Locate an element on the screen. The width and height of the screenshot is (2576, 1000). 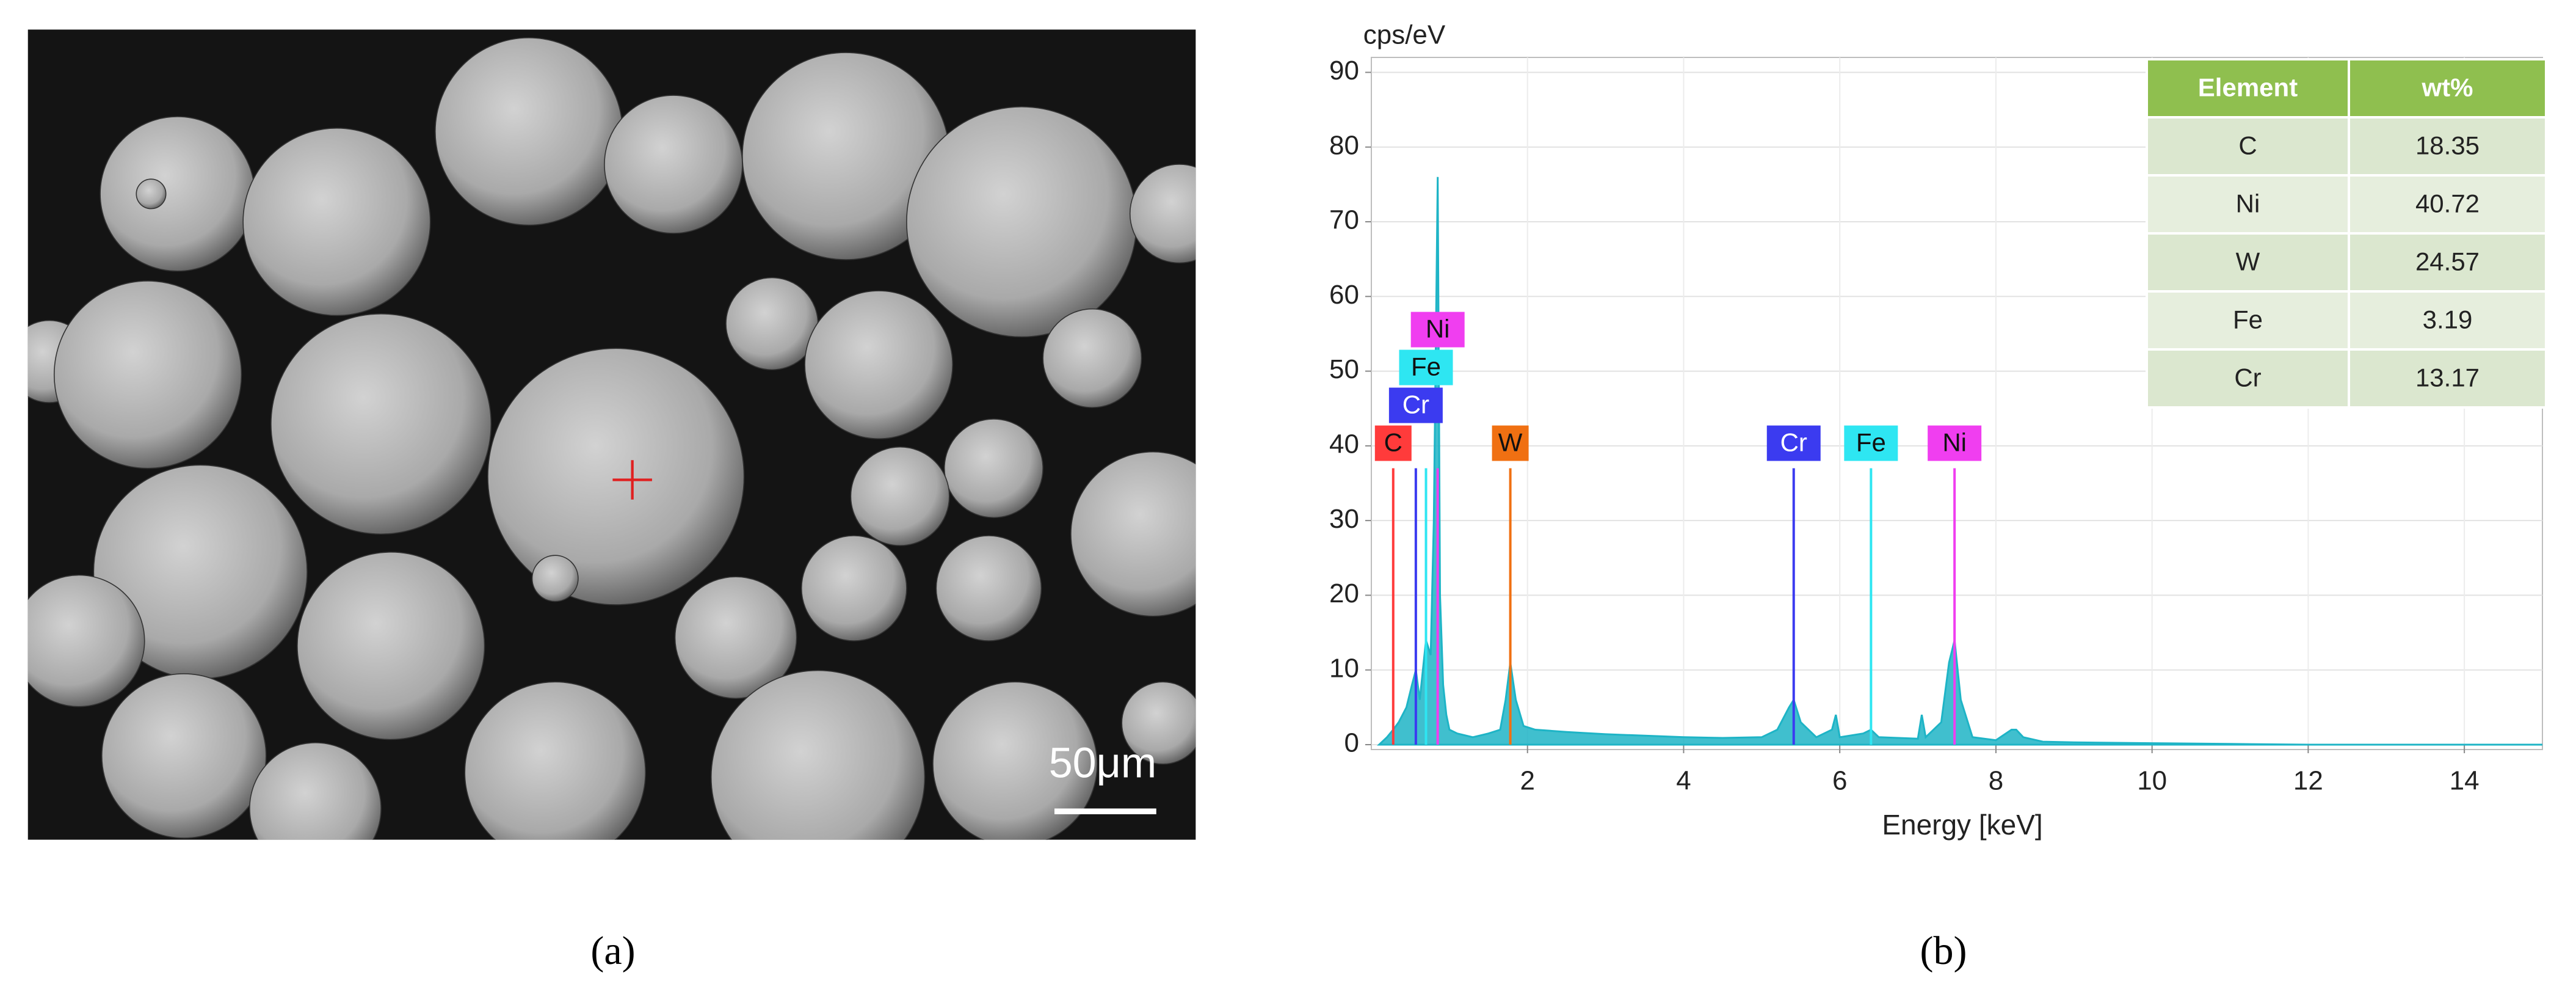
marker-label: C is located at coordinates (1393, 442).